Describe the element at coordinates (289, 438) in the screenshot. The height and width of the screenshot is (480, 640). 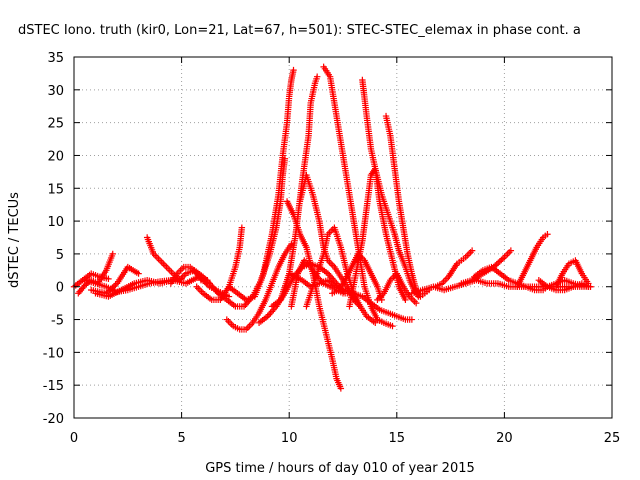
I see `x-tick-label: 10` at that location.